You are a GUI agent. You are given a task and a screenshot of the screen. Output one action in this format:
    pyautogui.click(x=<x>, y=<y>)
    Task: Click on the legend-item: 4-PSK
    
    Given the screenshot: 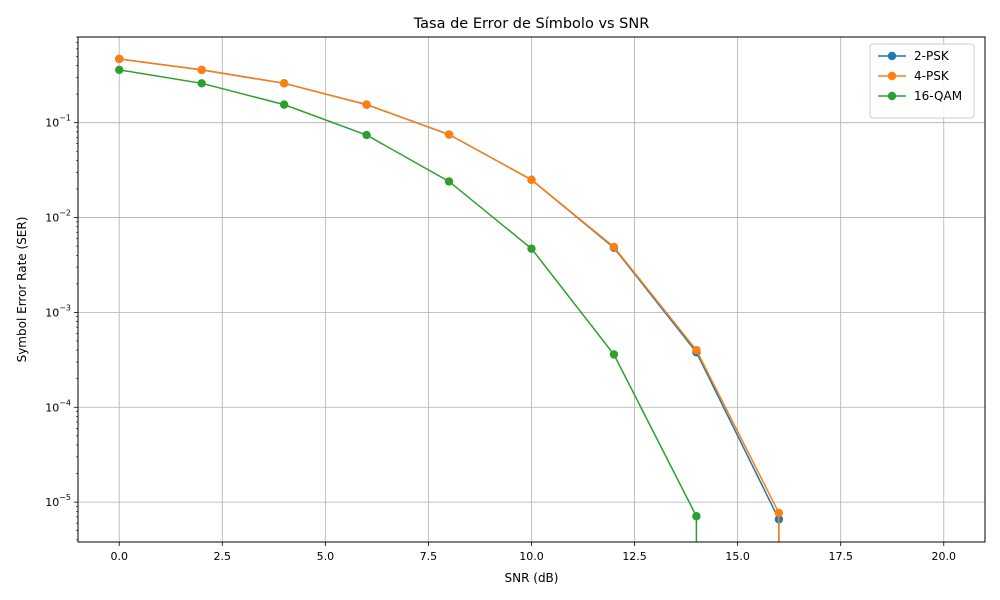 What is the action you would take?
    pyautogui.click(x=914, y=76)
    